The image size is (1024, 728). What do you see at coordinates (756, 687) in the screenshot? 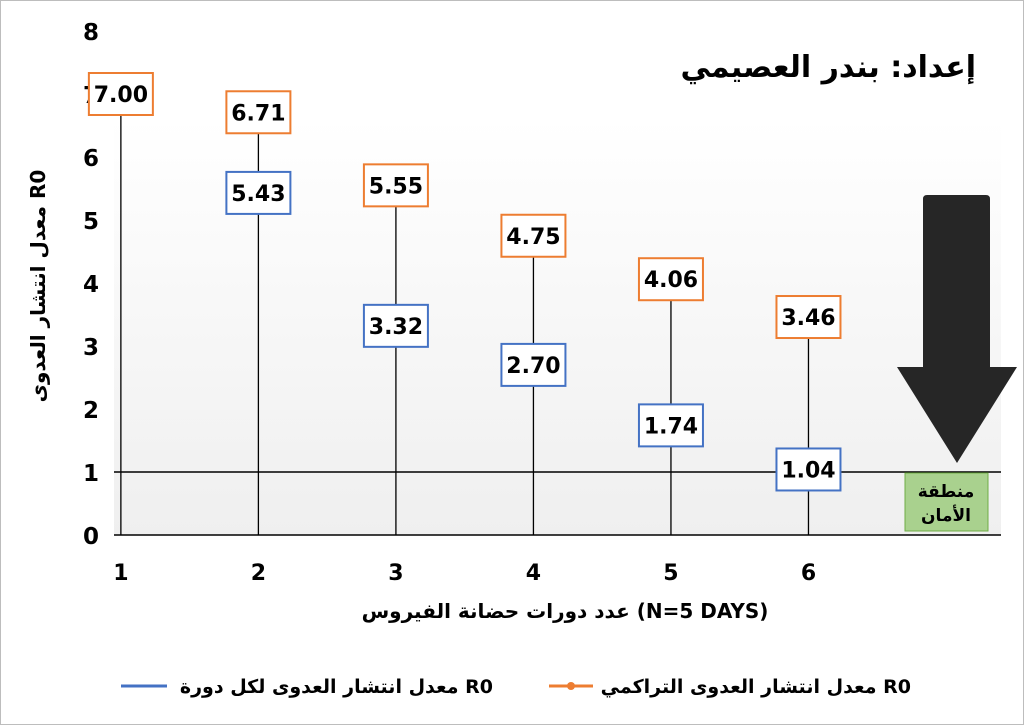
I see `legend-cumulative-label: معدل انتشار العدوى التراكمي R0` at bounding box center [756, 687].